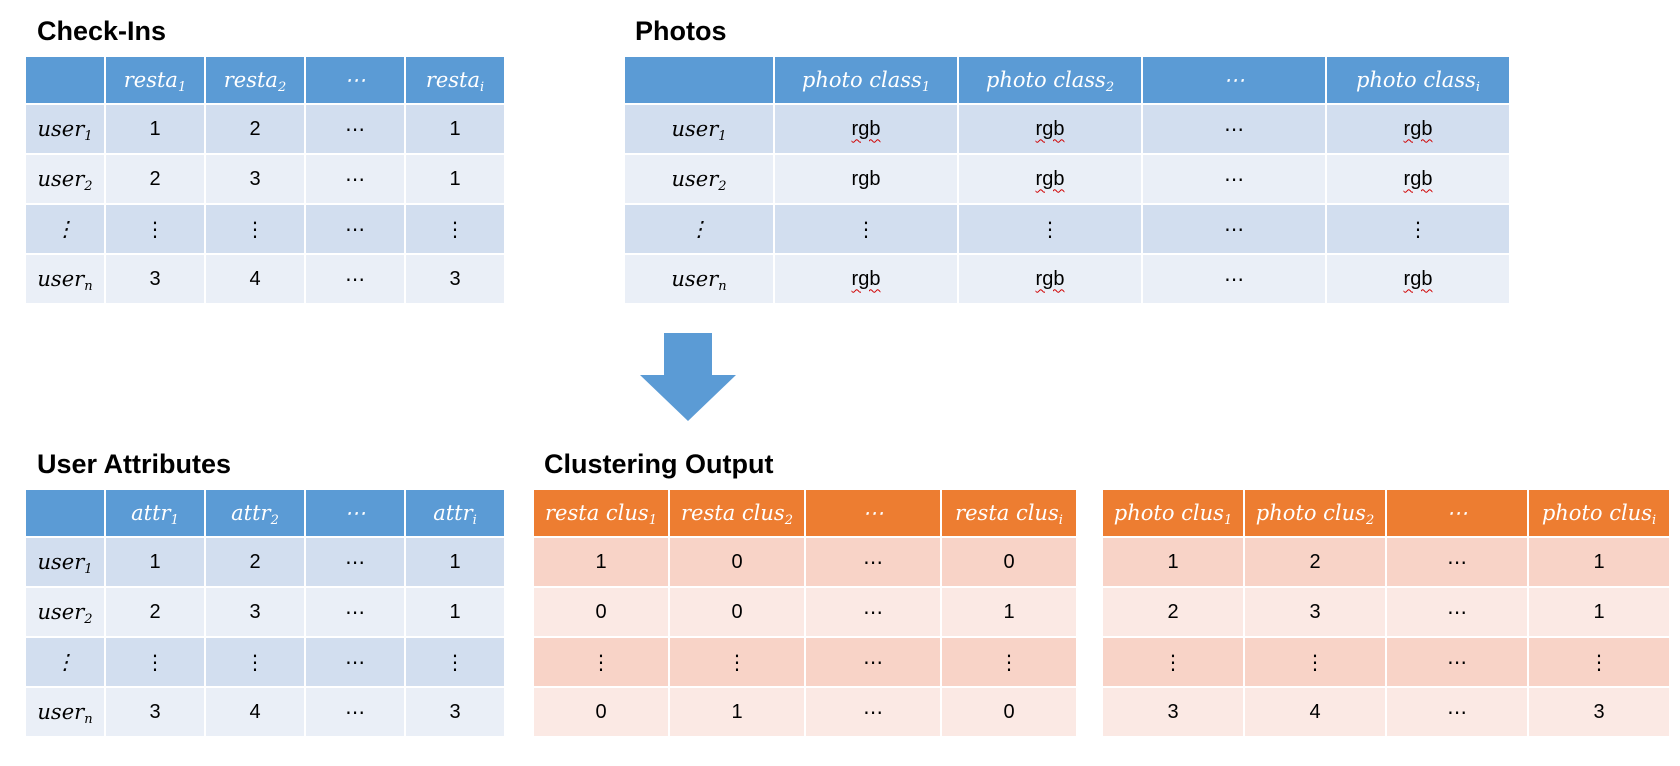 This screenshot has width=1680, height=766. What do you see at coordinates (1315, 513) in the screenshot?
I see `header-cell: photo clus2` at bounding box center [1315, 513].